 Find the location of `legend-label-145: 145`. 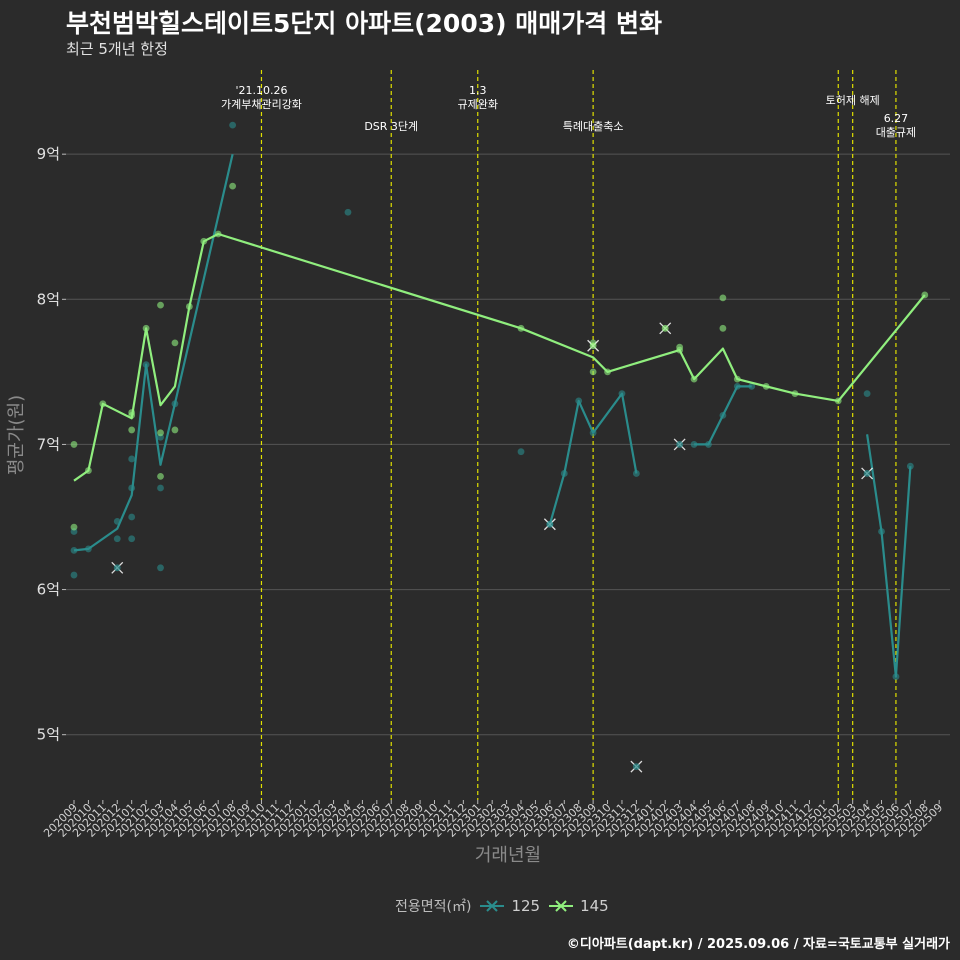

legend-label-145: 145 is located at coordinates (594, 906).